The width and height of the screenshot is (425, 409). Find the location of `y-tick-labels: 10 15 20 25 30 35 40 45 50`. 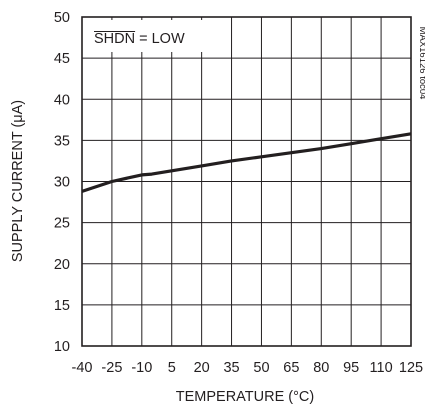

y-tick-labels: 10 15 20 25 30 35 40 45 50 is located at coordinates (62, 182).